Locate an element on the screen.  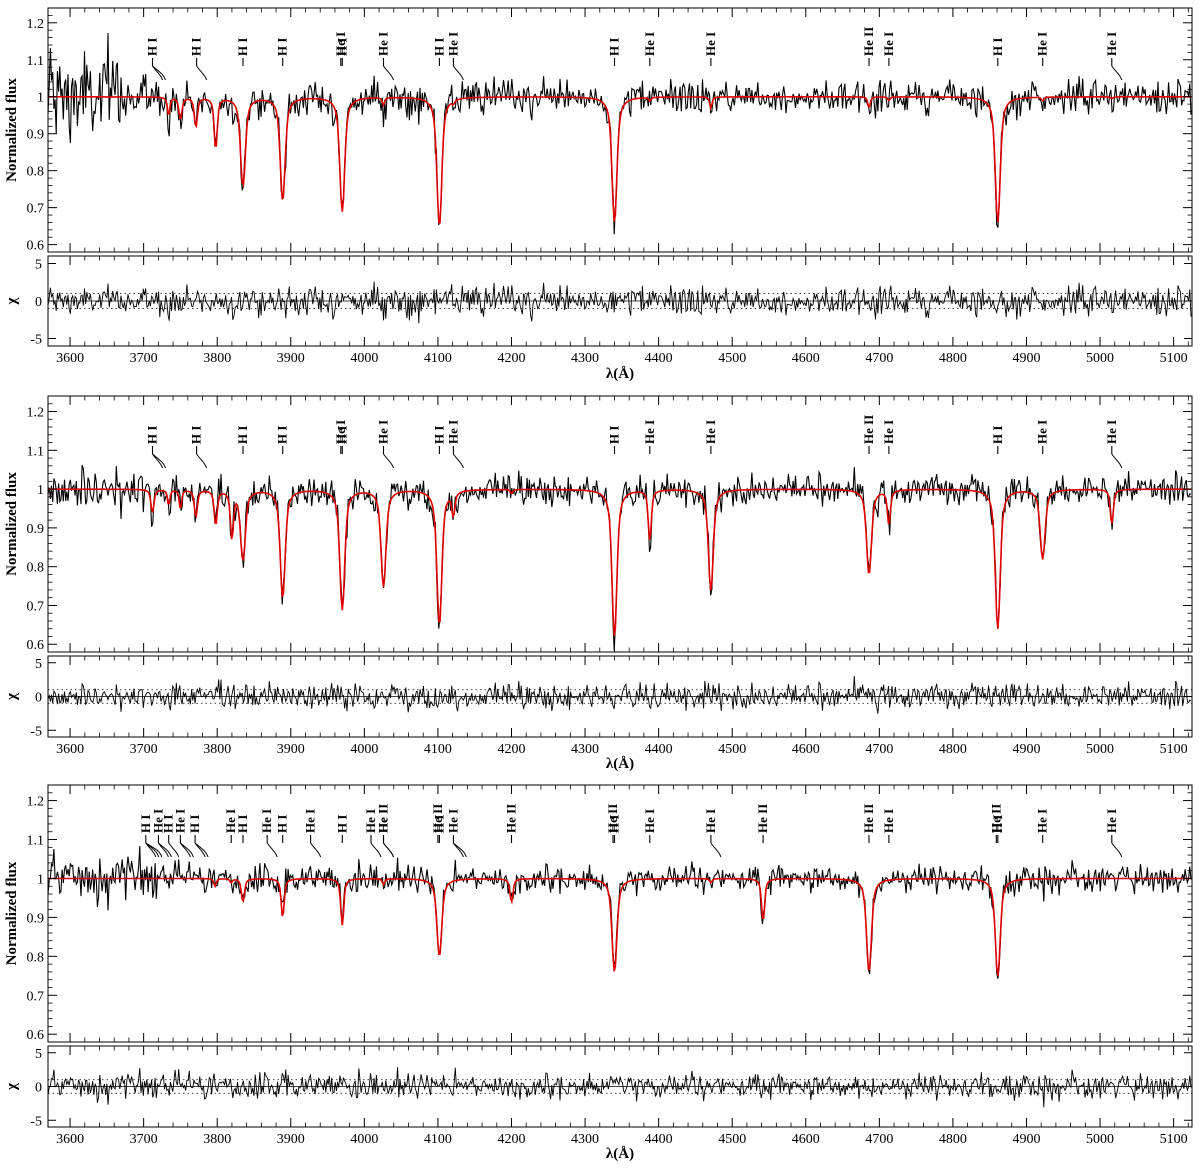
y-axis-label: Normalized flux is located at coordinates (12, 913).